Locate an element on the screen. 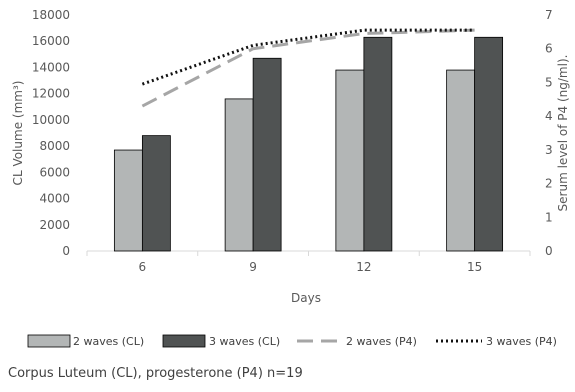 Image resolution: width=575 pixels, height=392 pixels. y-tick-label-right: 6 is located at coordinates (549, 49).